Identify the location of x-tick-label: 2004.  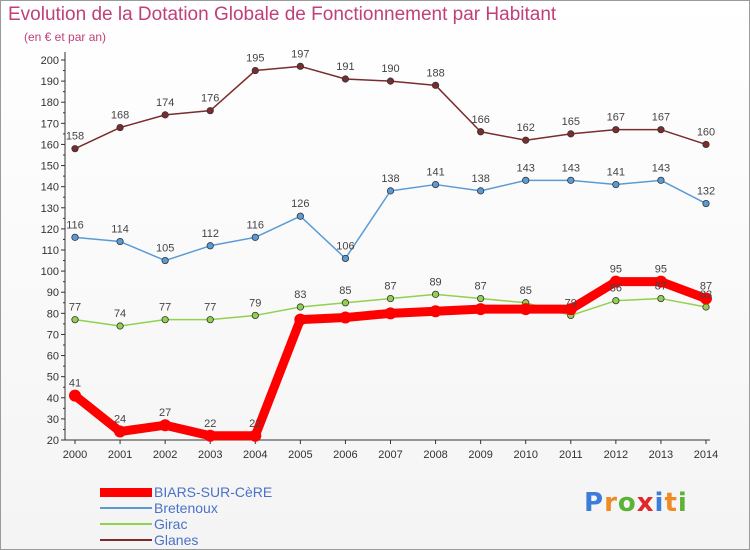
(255, 455).